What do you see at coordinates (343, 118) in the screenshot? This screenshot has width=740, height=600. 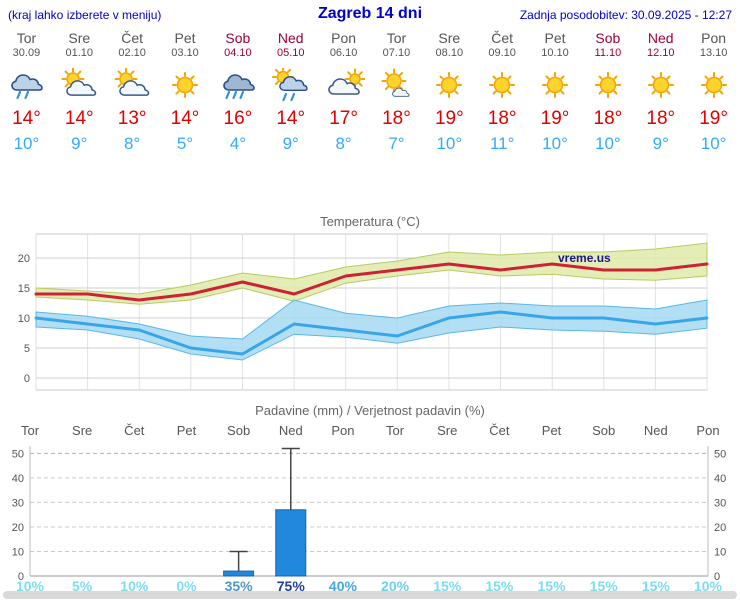 I see `temp-max: 17°` at bounding box center [343, 118].